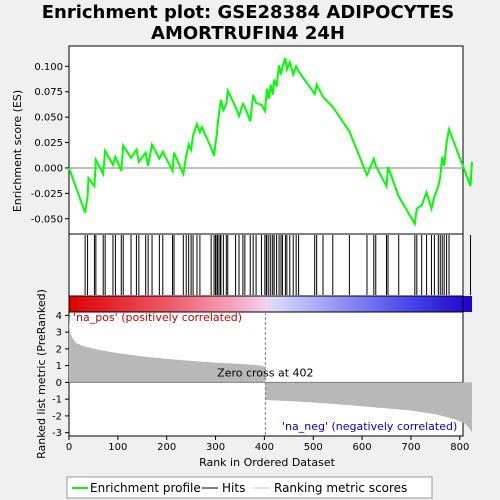  Describe the element at coordinates (57, 433) in the screenshot. I see `metric-ytick-label: -3` at that location.